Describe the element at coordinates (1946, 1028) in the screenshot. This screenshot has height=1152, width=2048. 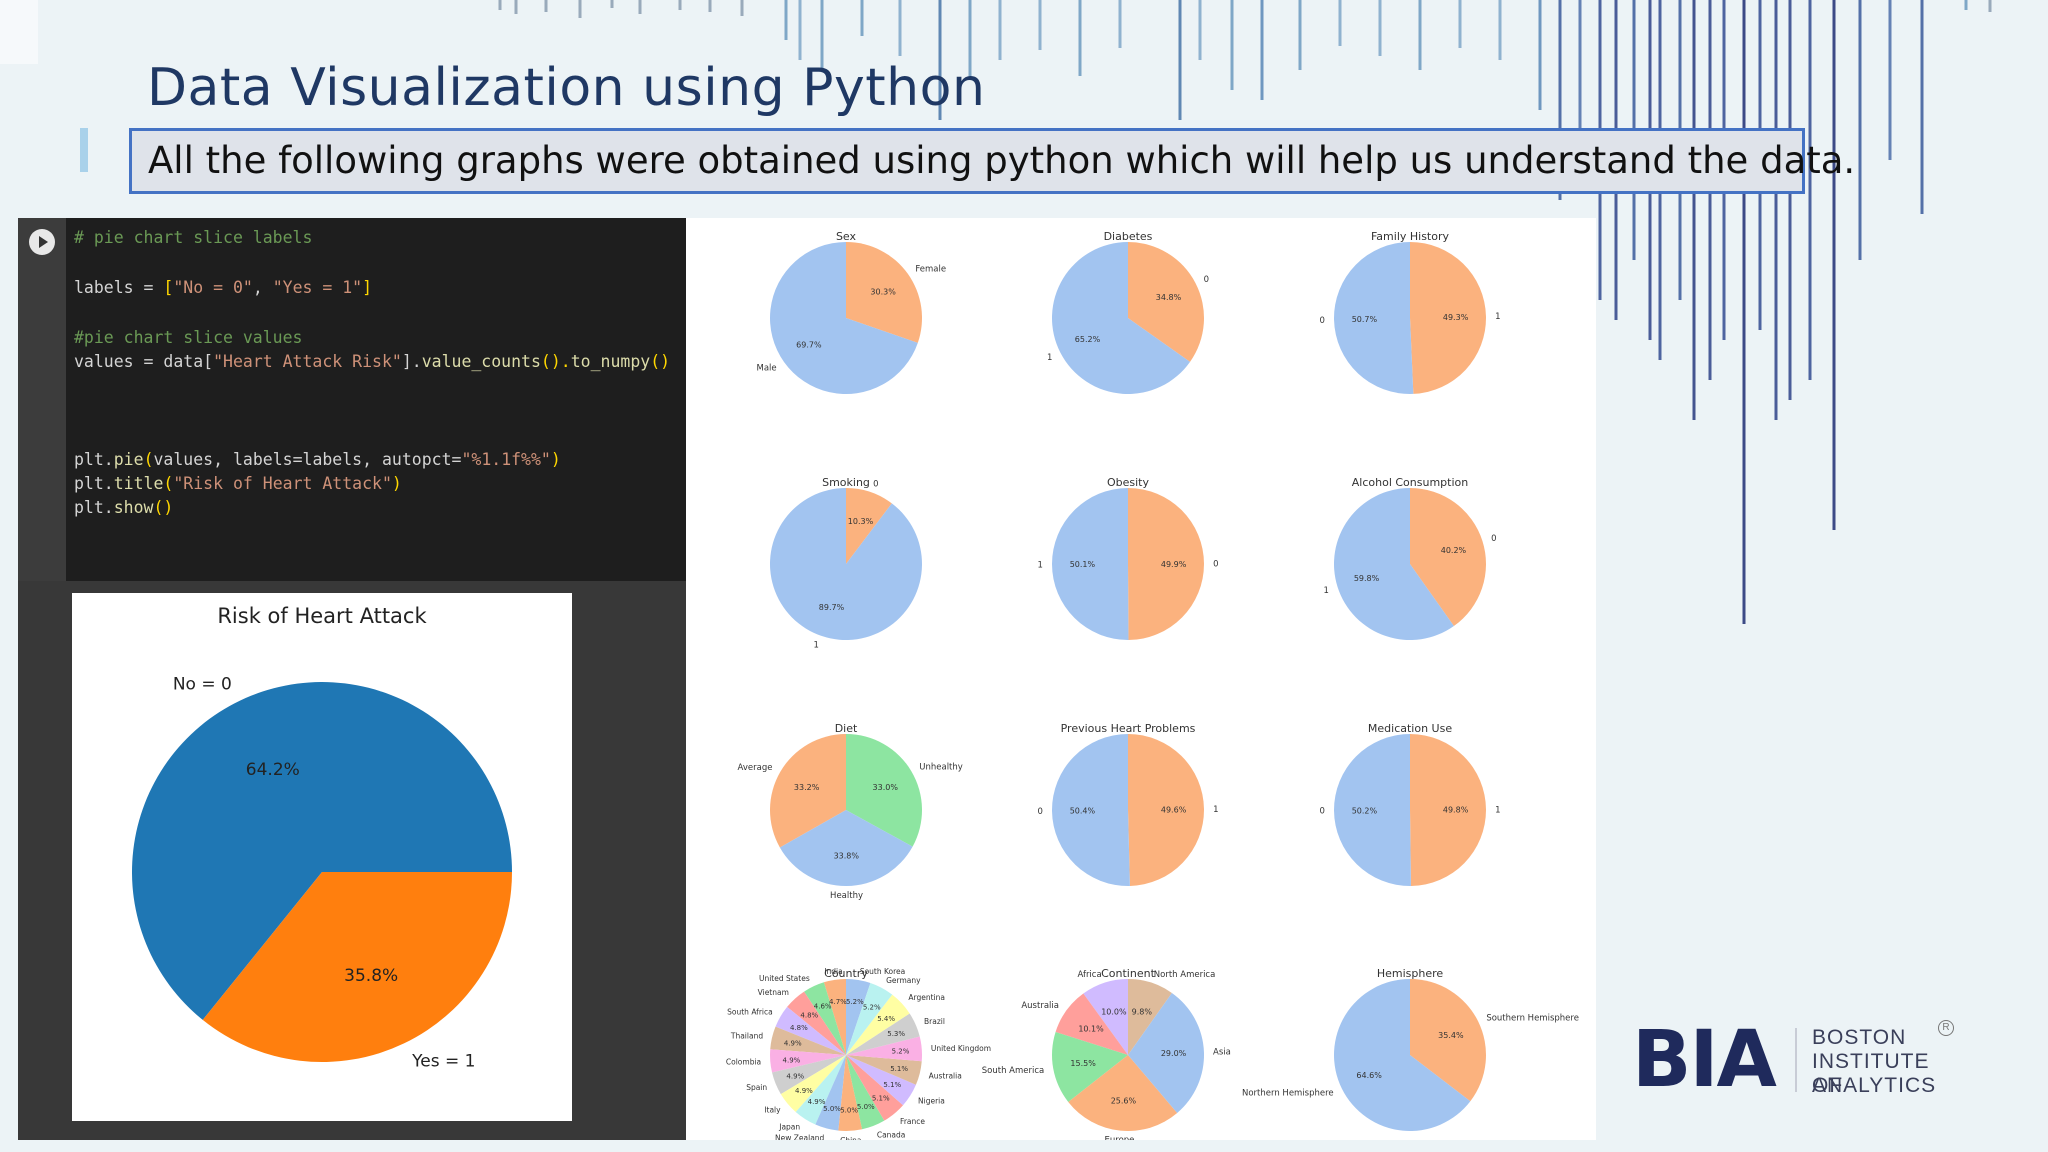
I see `registered-icon: R` at that location.